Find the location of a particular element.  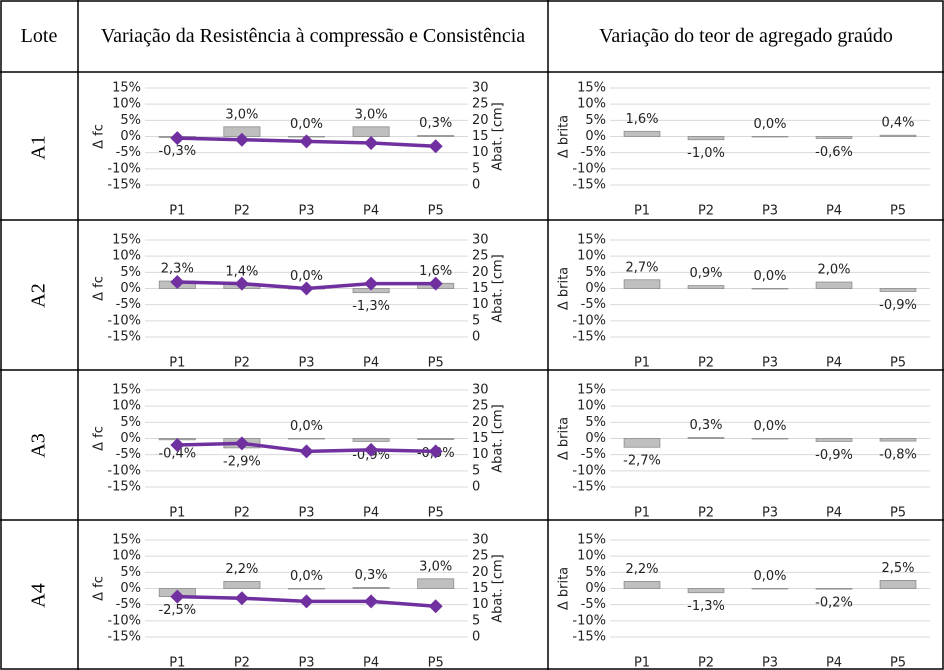

row-label: A3 is located at coordinates (39, 445).